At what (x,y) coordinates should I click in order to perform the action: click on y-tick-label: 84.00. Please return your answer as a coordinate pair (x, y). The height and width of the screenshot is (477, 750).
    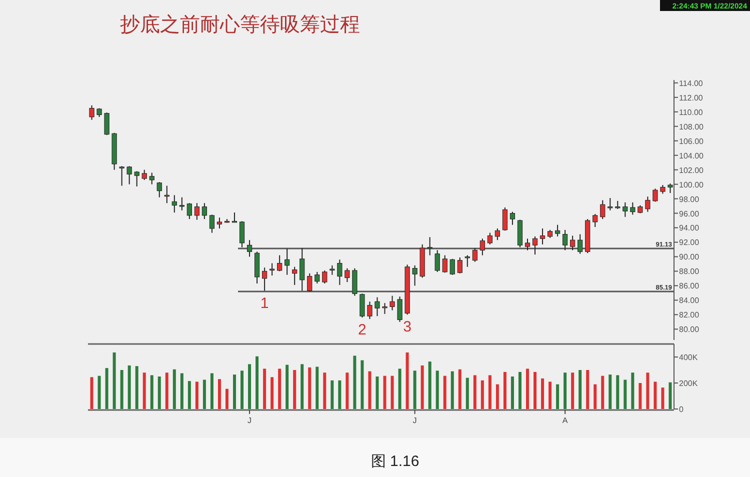
    Looking at the image, I should click on (689, 301).